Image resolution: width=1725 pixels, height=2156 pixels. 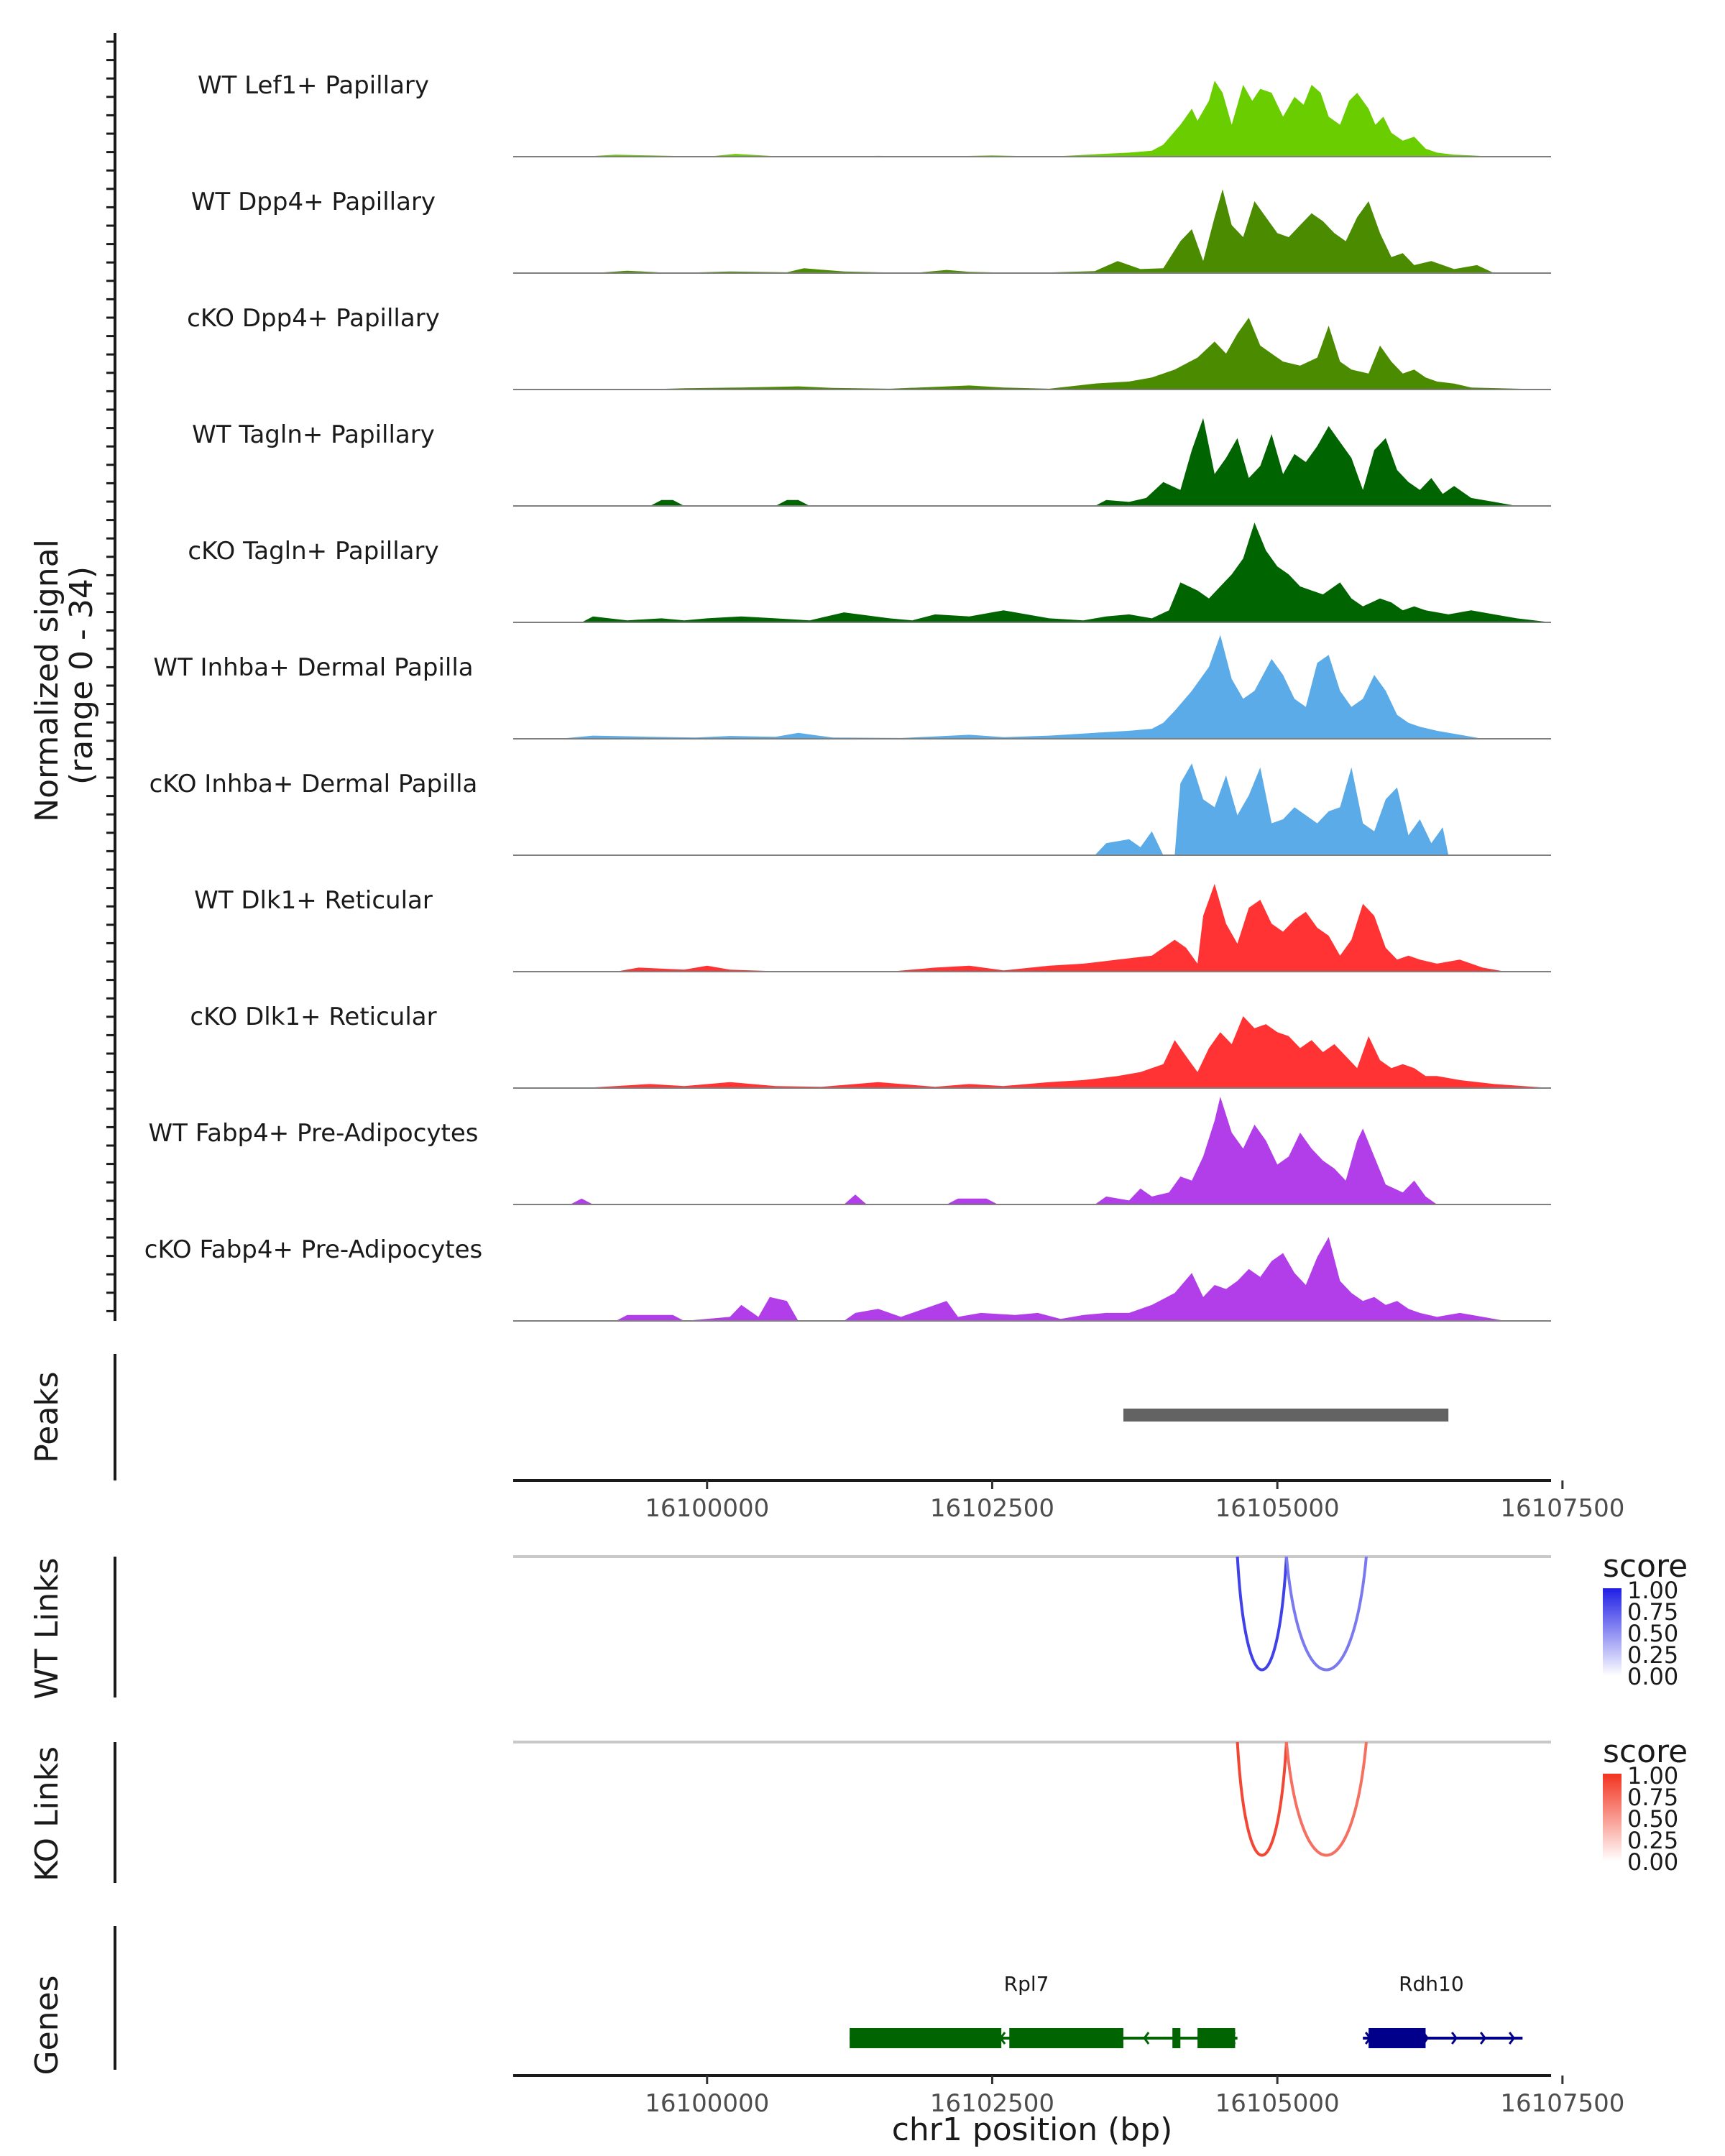 I want to click on gene-rdh10: Rdh10, so click(x=1443, y=2010).